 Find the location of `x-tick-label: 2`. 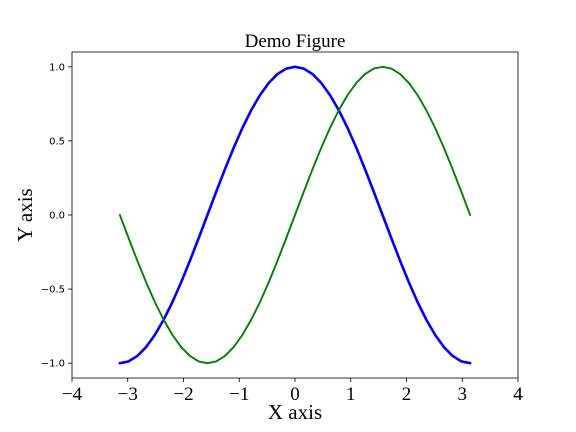

x-tick-label: 2 is located at coordinates (407, 394).